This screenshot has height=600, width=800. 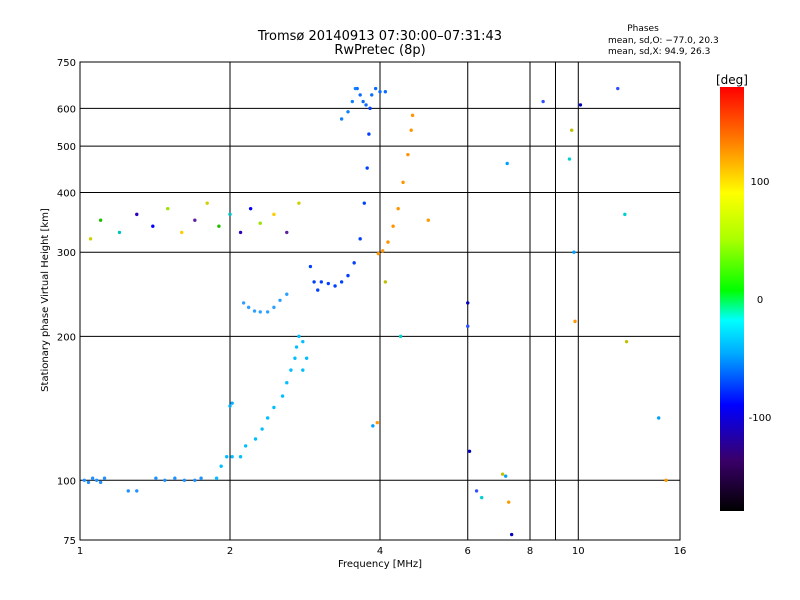 What do you see at coordinates (680, 551) in the screenshot?
I see `x-tick-label: 16` at bounding box center [680, 551].